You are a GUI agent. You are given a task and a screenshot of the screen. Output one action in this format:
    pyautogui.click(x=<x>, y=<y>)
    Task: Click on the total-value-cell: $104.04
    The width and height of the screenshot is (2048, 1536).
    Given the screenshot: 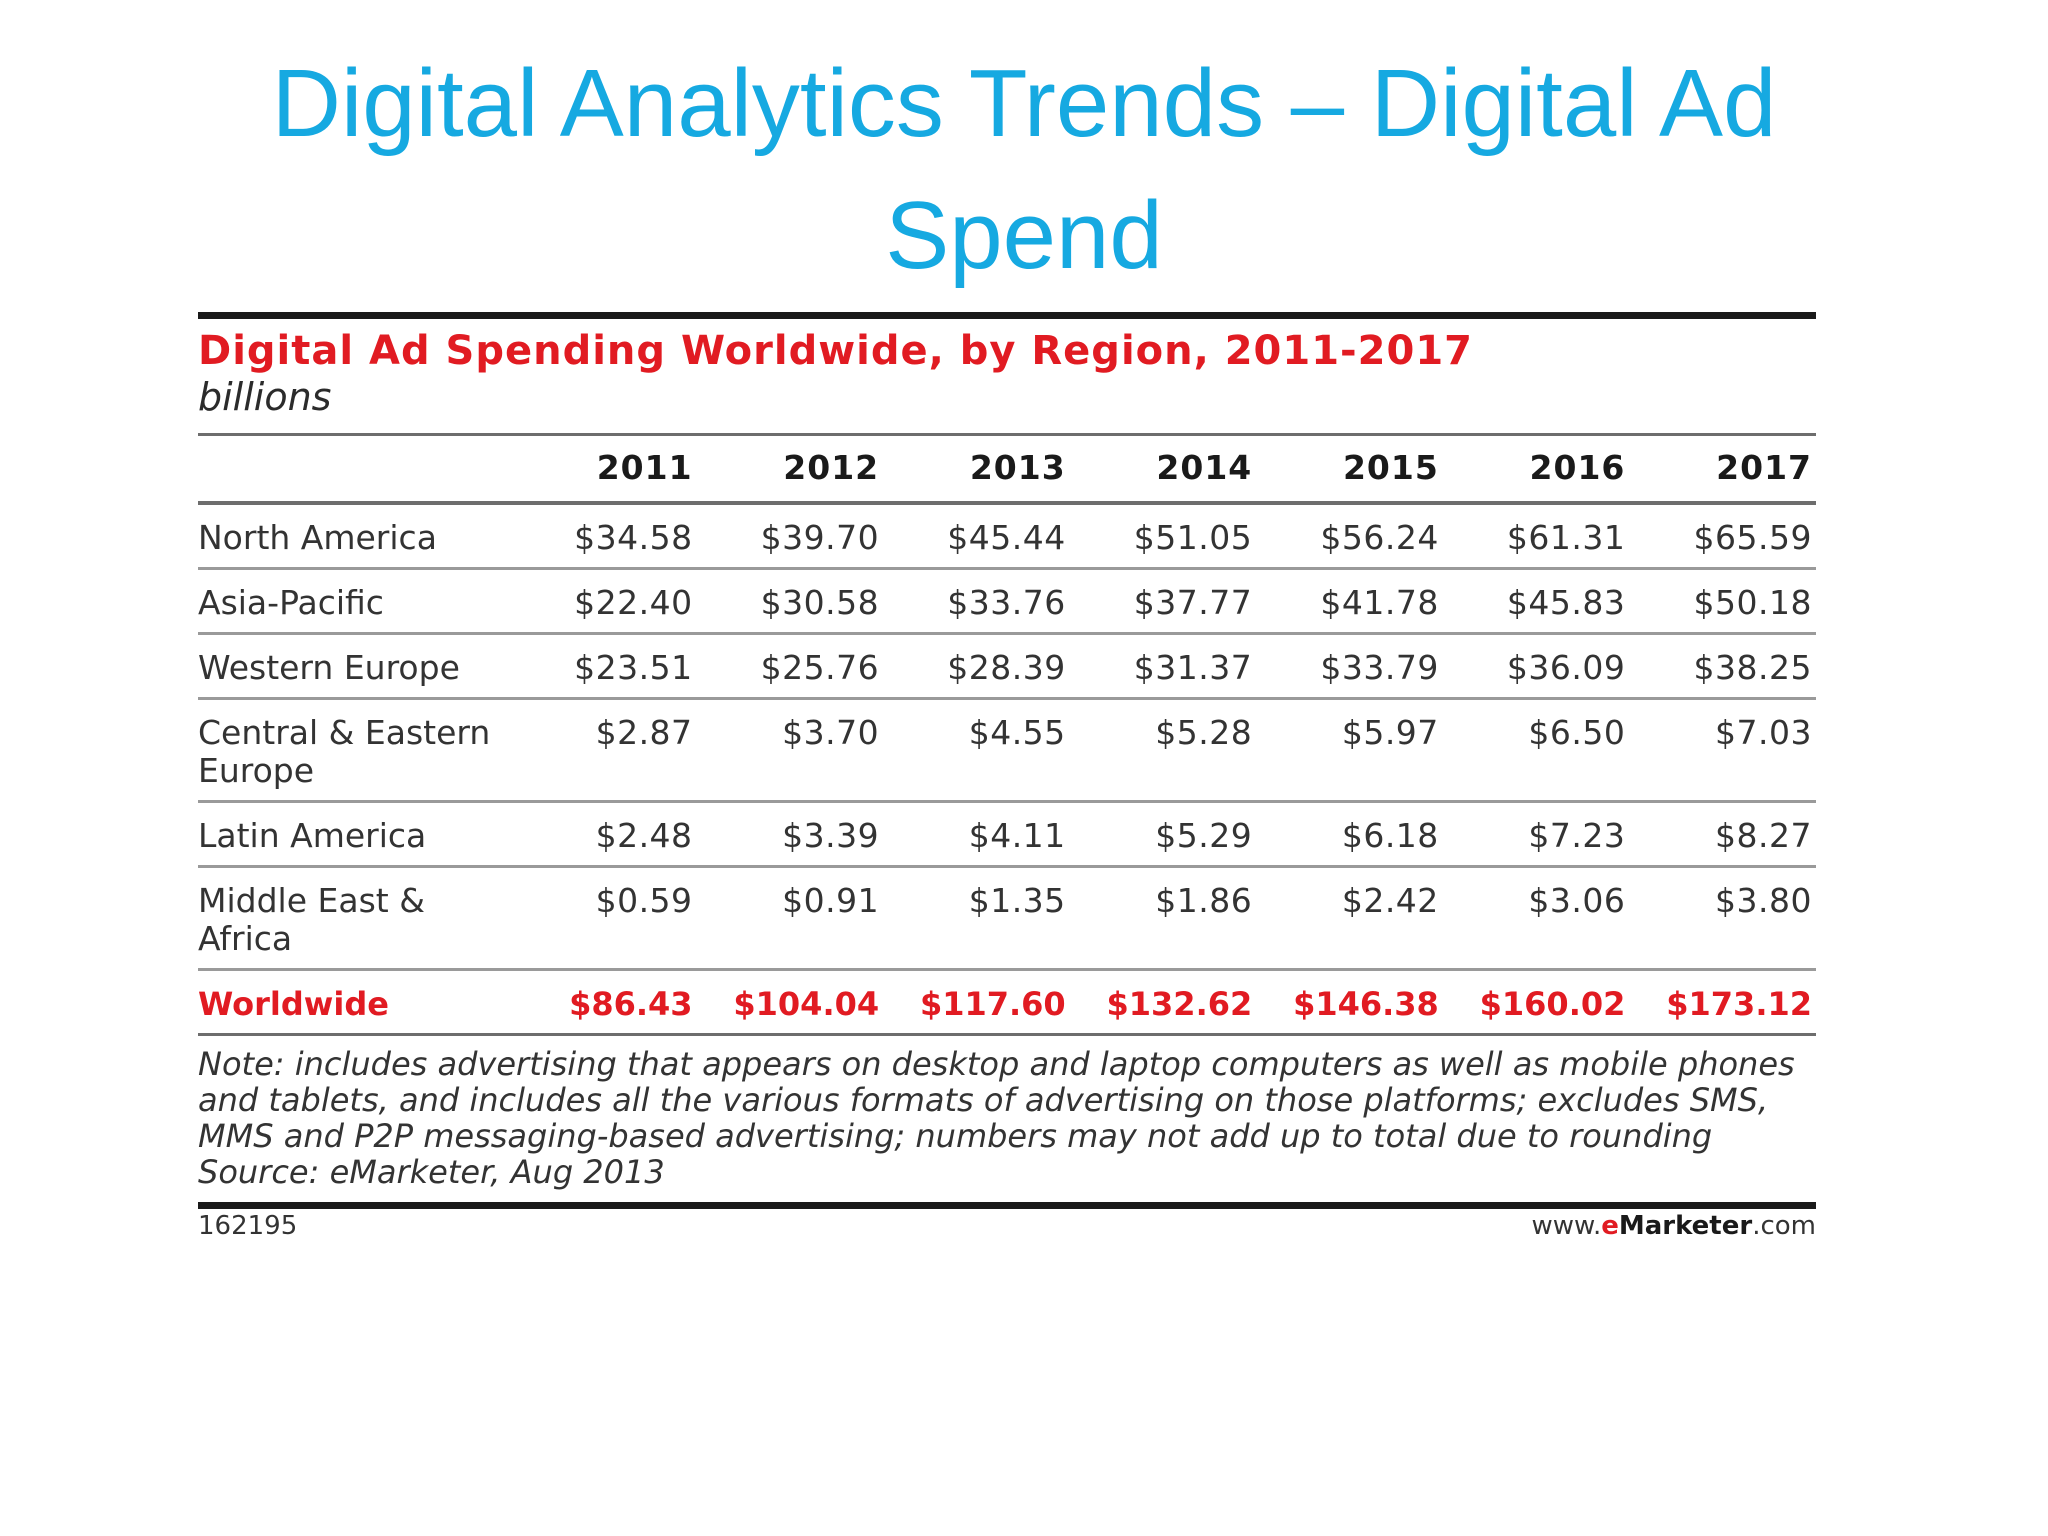 What is the action you would take?
    pyautogui.click(x=790, y=1002)
    